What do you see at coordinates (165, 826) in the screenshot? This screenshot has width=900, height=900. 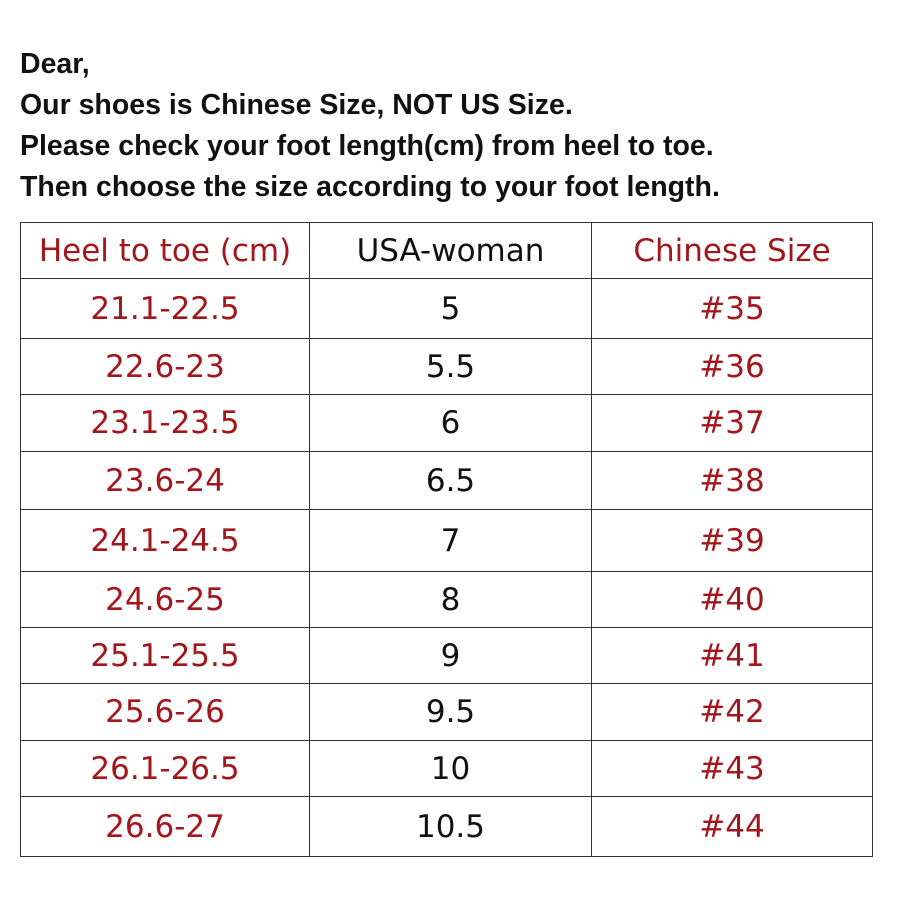 I see `foot-length-cell: 26.6-27` at bounding box center [165, 826].